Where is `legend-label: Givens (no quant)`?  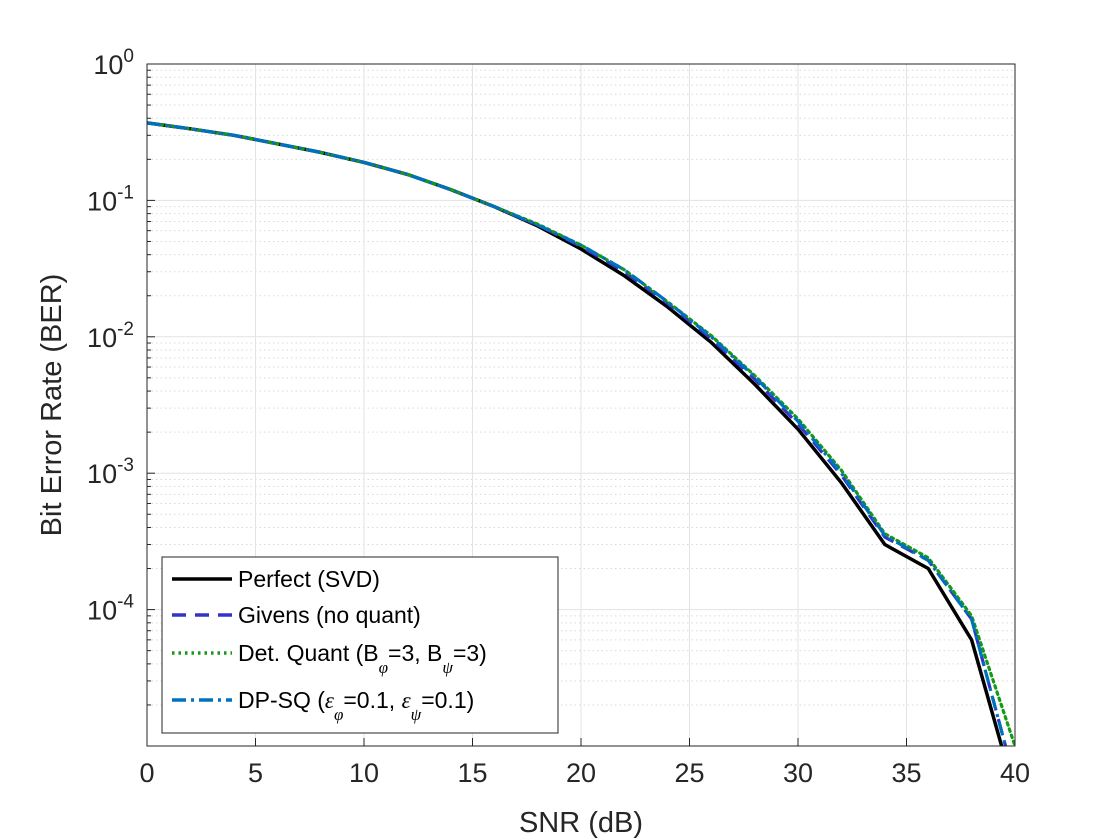
legend-label: Givens (no quant) is located at coordinates (329, 615).